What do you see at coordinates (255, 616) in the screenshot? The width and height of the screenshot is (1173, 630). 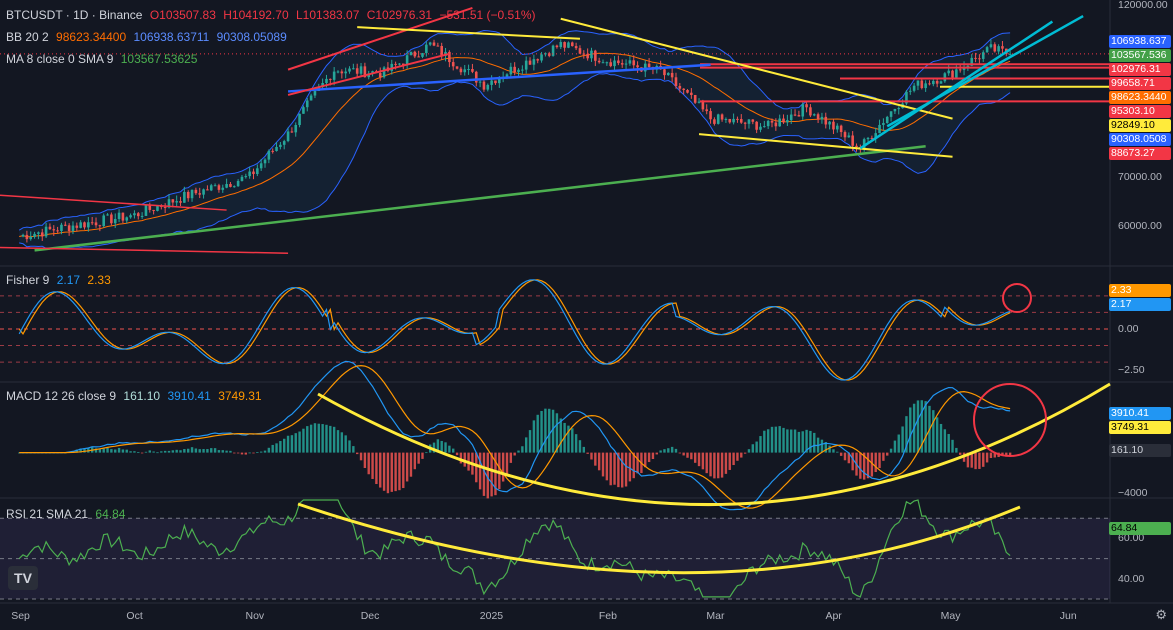 I see `time-tick-label: Nov` at bounding box center [255, 616].